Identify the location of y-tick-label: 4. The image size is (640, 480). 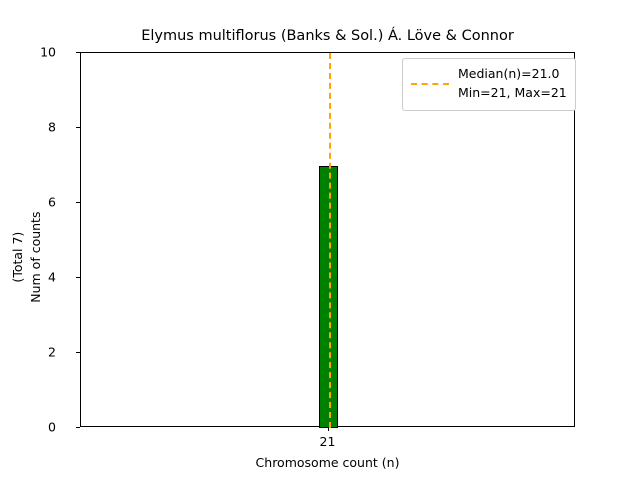
(52, 277).